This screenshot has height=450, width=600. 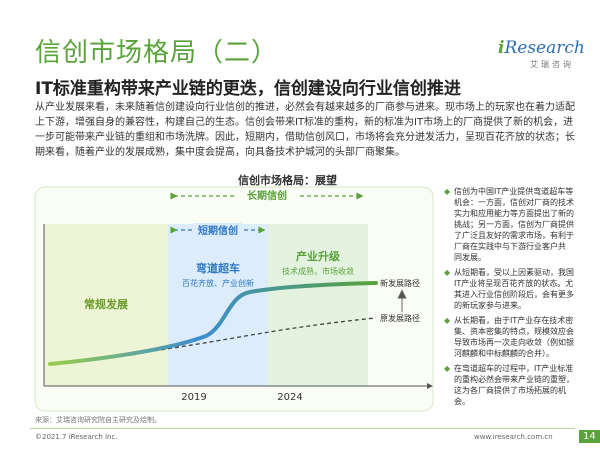 I want to click on page-subtitle: IT标准重构带来产业链的更迭，信创建设向行业信创推进, so click(x=248, y=89).